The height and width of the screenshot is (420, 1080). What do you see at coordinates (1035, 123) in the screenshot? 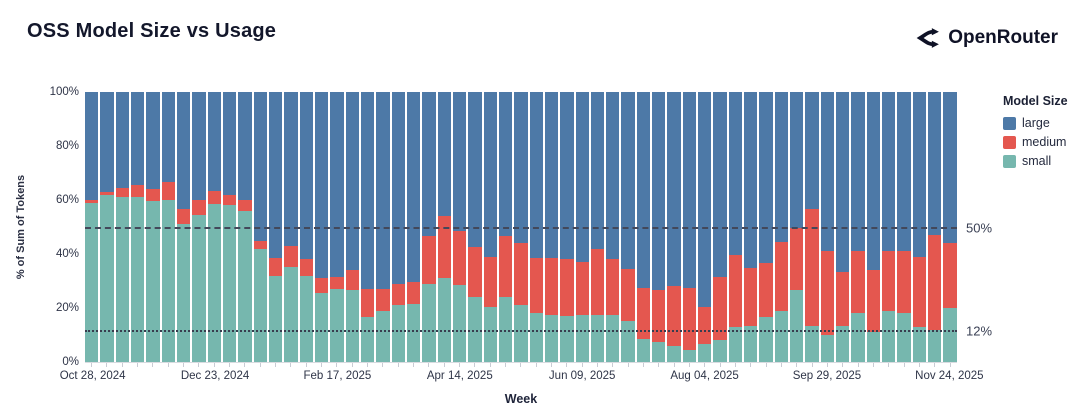
I see `legend-item-large: large` at bounding box center [1035, 123].